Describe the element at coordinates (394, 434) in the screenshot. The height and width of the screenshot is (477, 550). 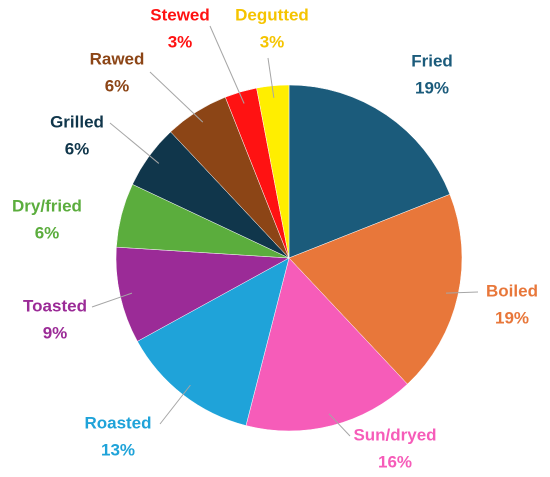
I see `slice-label: Sun/dryed` at that location.